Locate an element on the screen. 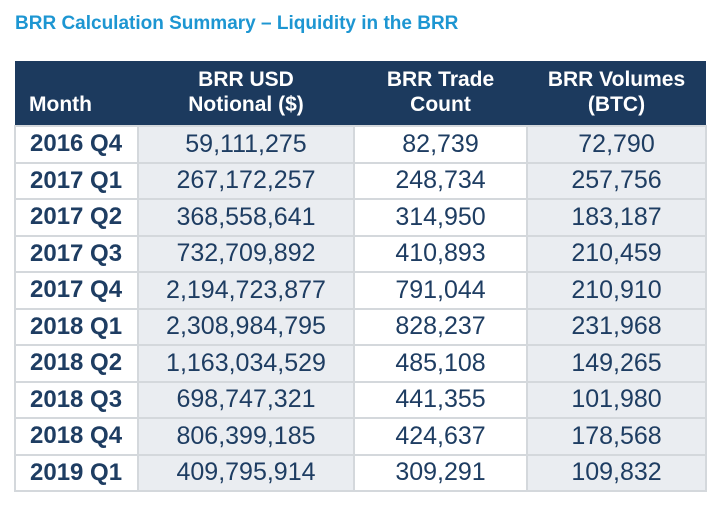 The height and width of the screenshot is (530, 720). notional-cell: 267,172,257 is located at coordinates (246, 180).